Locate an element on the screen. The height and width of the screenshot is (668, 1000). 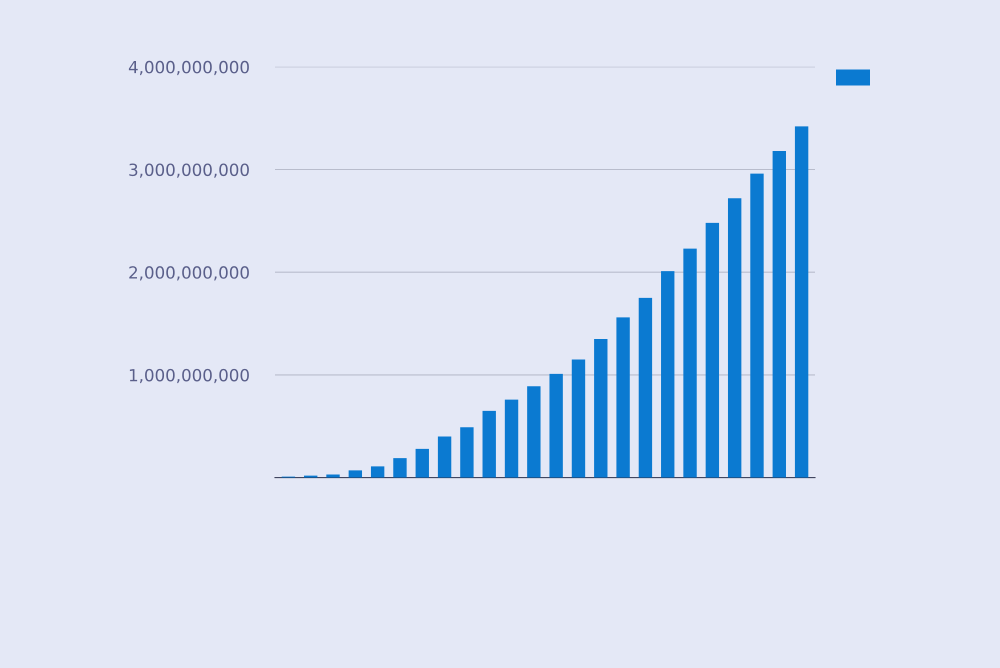
y-tick-label: 1,000,000,000 is located at coordinates (189, 376).